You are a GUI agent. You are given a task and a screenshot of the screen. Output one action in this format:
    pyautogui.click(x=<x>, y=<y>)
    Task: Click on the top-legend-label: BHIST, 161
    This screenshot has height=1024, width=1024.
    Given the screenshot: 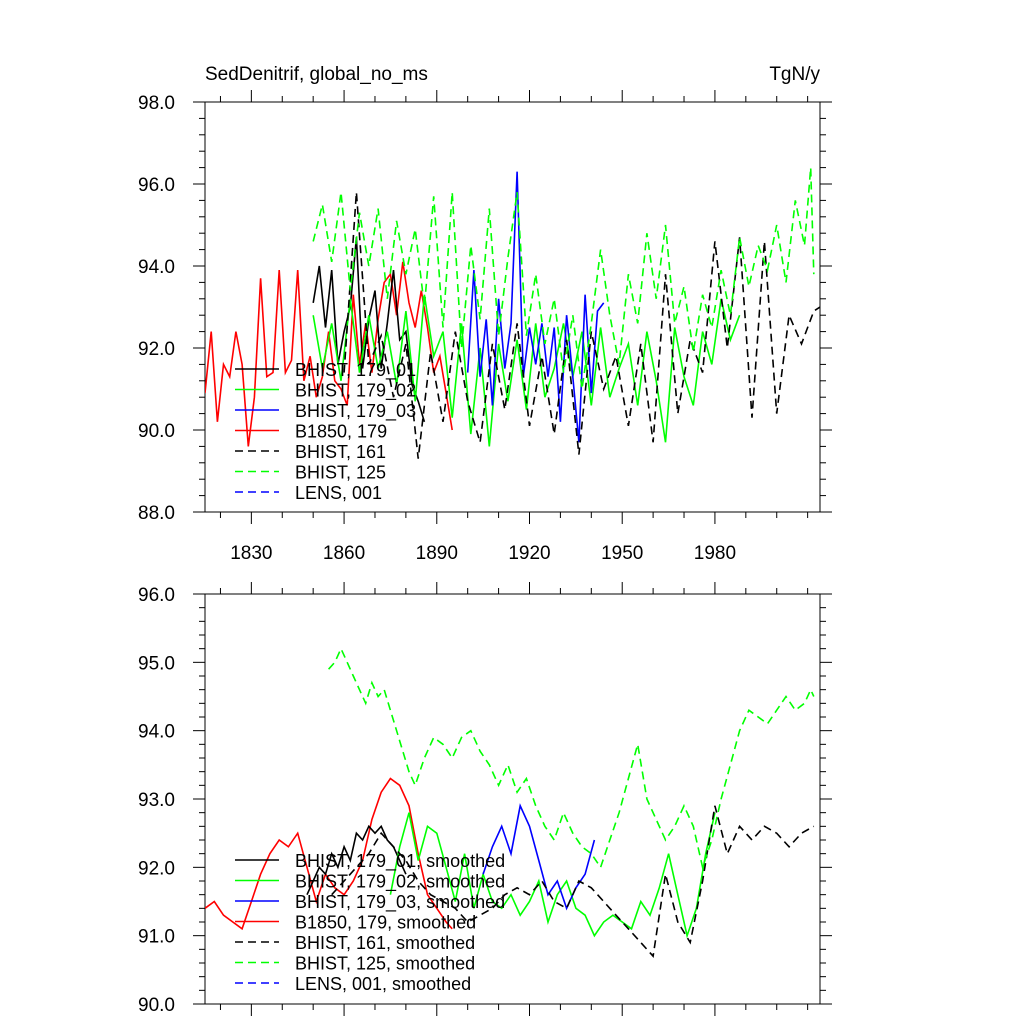 What is the action you would take?
    pyautogui.click(x=340, y=452)
    